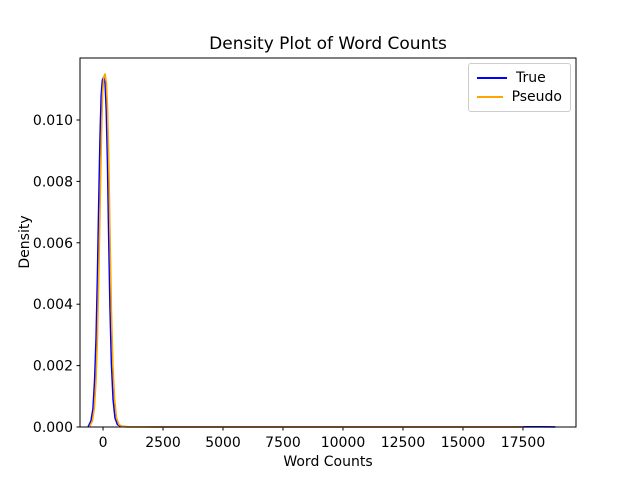 This screenshot has width=640, height=480. I want to click on x-tick-label: 7500, so click(283, 443).